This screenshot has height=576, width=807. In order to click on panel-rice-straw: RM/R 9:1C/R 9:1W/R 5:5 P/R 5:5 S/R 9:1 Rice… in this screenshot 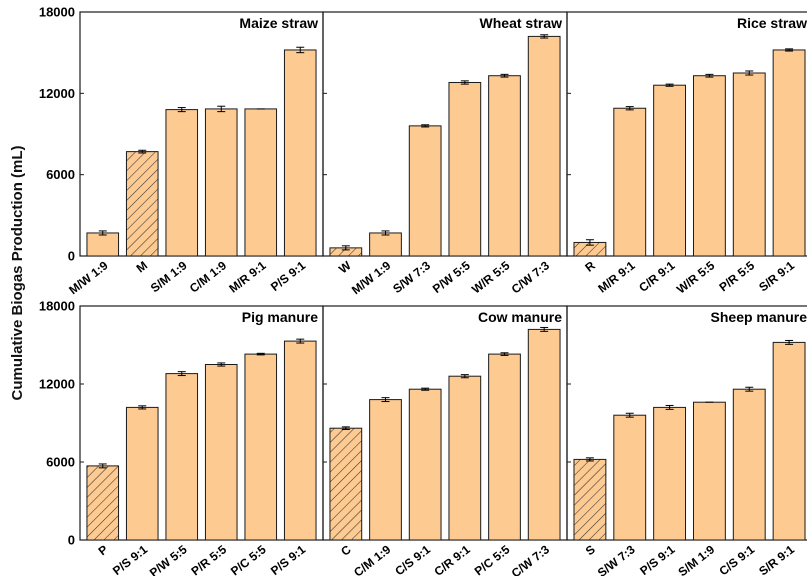, I will do `click(686, 153)`.